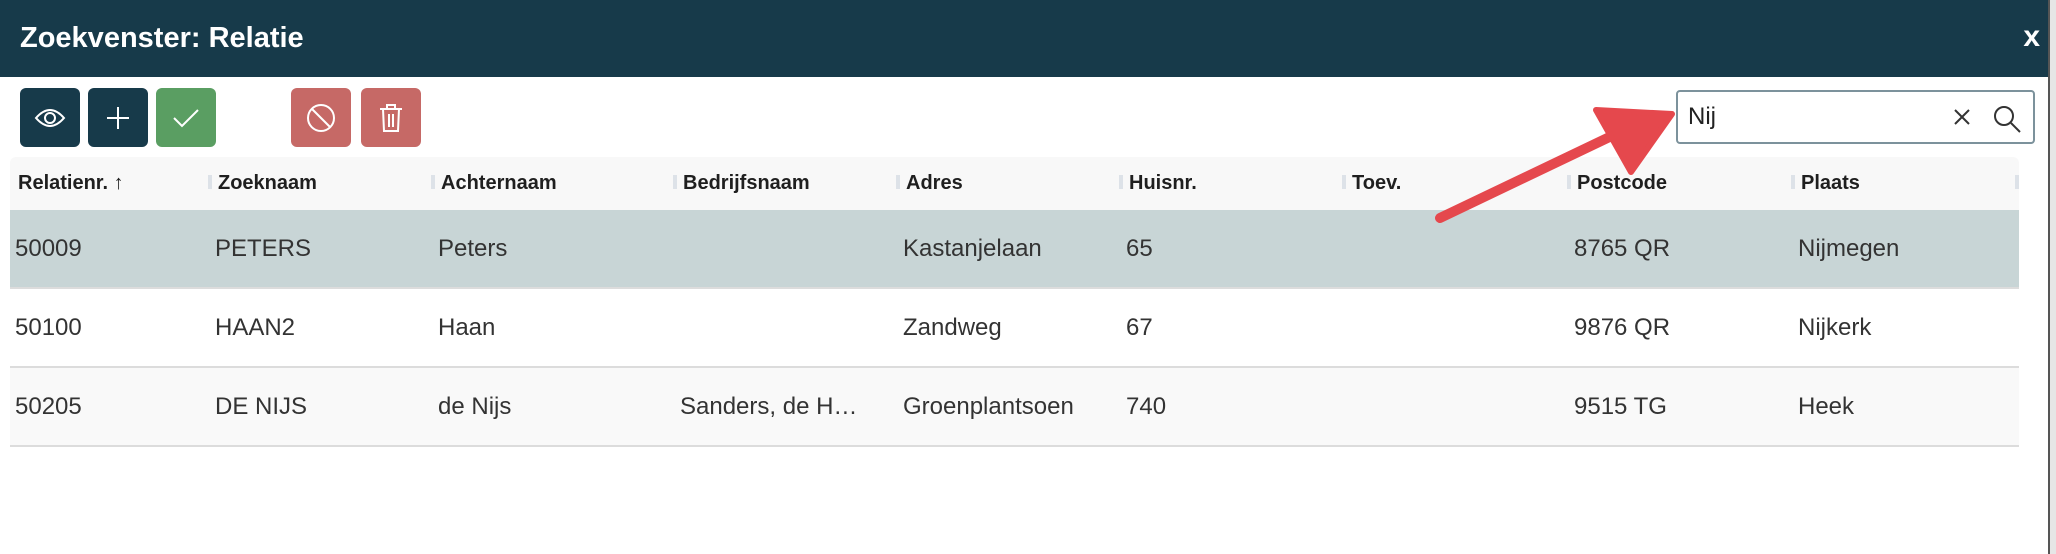 The width and height of the screenshot is (2056, 554). I want to click on search-input, so click(1813, 117).